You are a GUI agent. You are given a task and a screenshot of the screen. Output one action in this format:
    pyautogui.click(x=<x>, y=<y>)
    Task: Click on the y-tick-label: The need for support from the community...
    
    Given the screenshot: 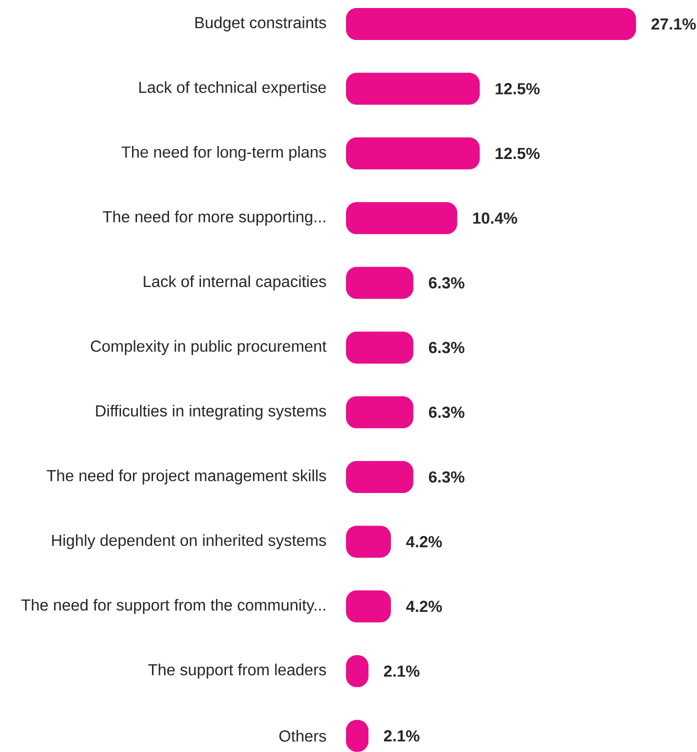 What is the action you would take?
    pyautogui.click(x=173, y=606)
    